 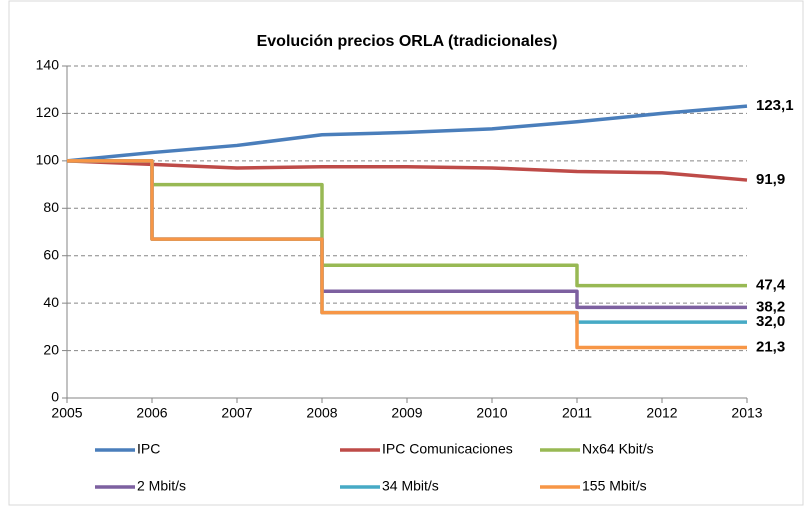 I want to click on y-tick-label: 0, so click(x=55, y=397).